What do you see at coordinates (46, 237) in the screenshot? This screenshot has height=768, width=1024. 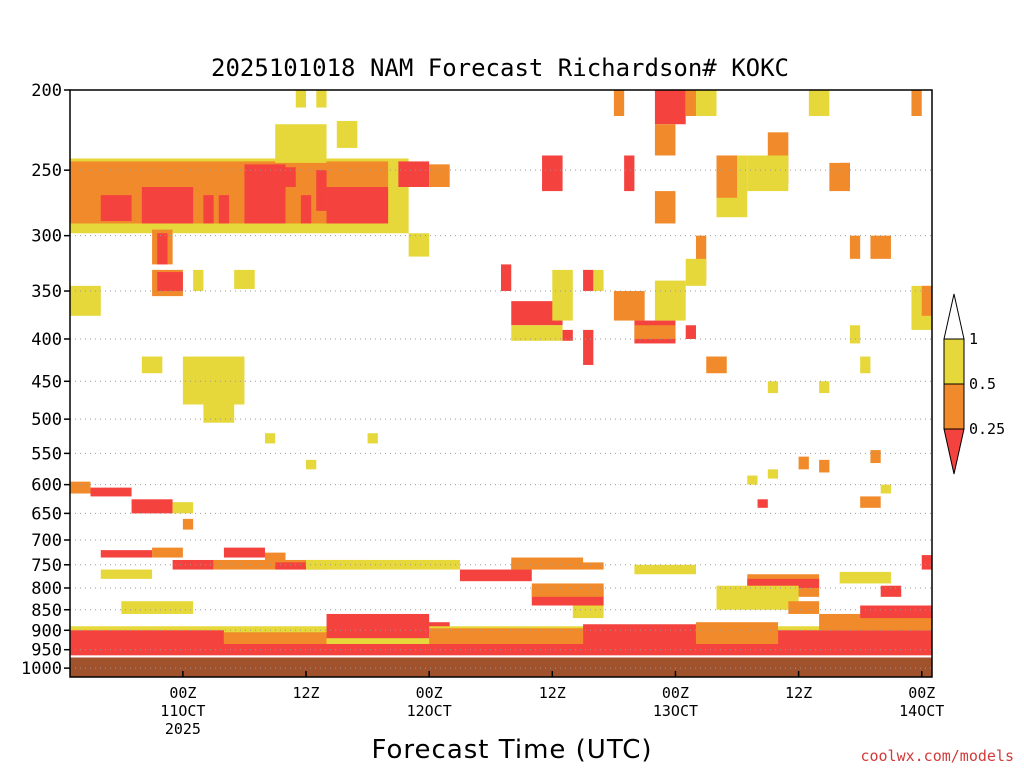 I see `y-tick-label-300: 300` at bounding box center [46, 237].